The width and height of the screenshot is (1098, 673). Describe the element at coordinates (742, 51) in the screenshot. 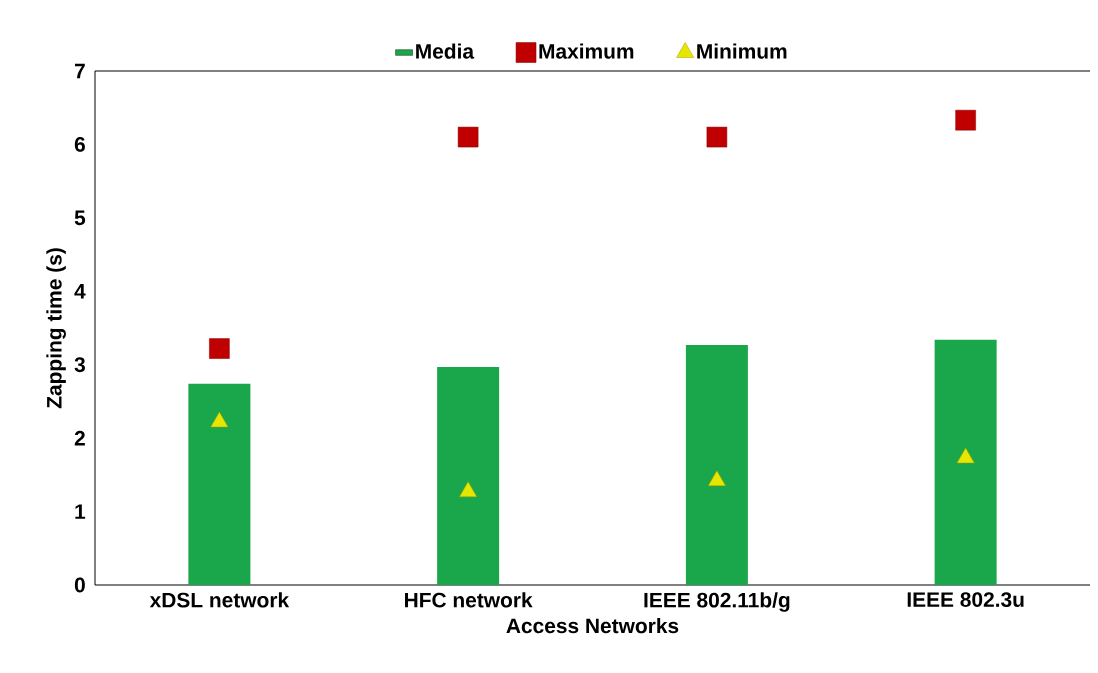

I see `legend-label: Minimum` at that location.